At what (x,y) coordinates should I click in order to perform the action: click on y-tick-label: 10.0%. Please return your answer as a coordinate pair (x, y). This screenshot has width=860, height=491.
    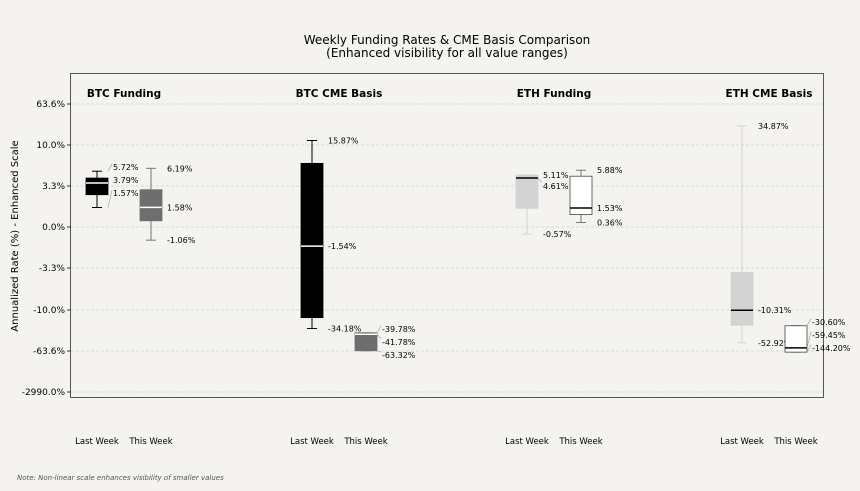
    Looking at the image, I should click on (50, 146).